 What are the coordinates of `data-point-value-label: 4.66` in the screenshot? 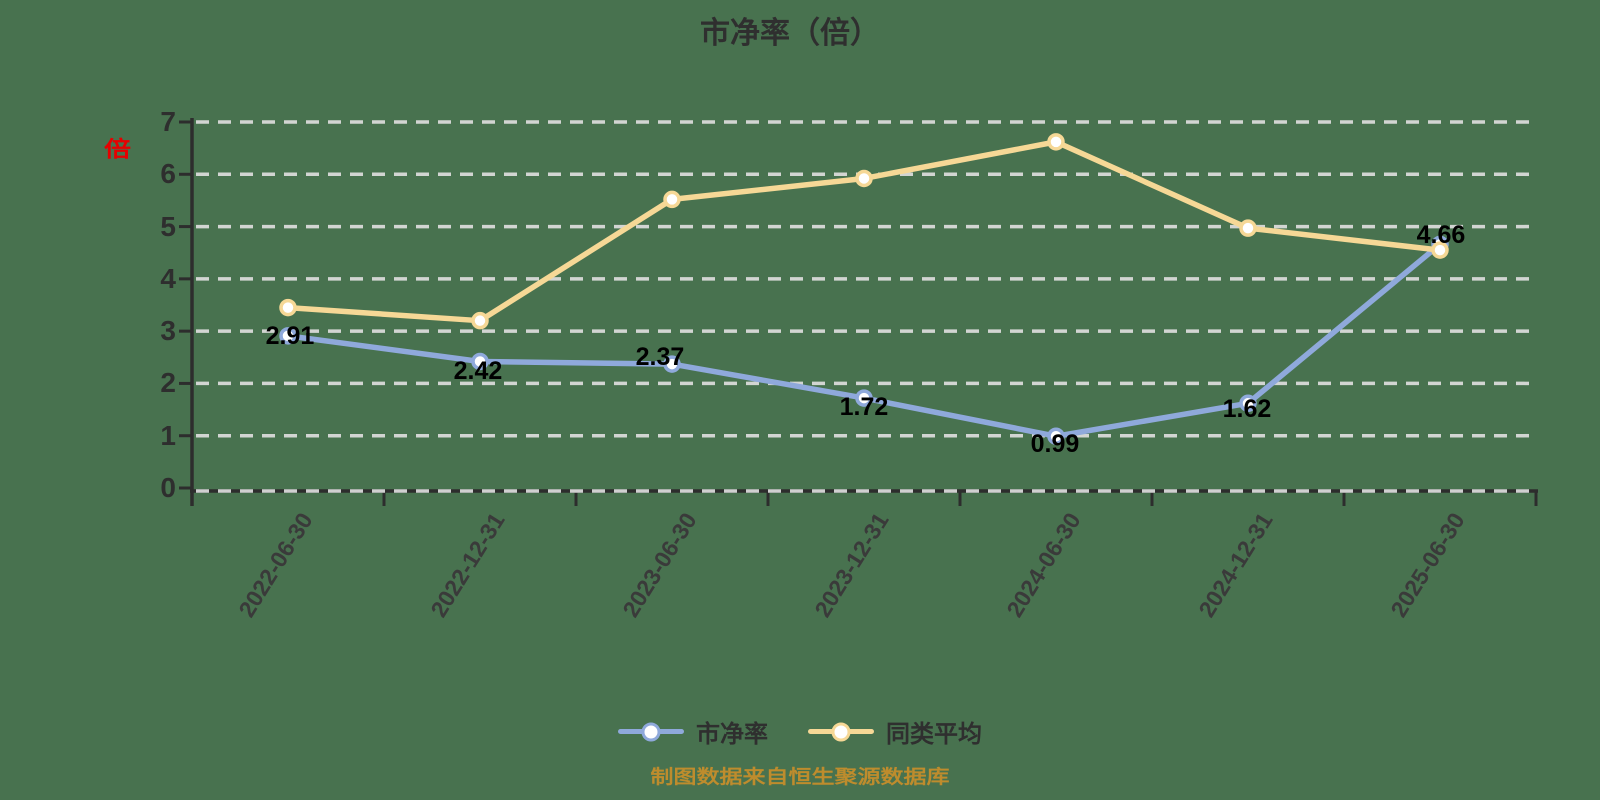 It's located at (1441, 235).